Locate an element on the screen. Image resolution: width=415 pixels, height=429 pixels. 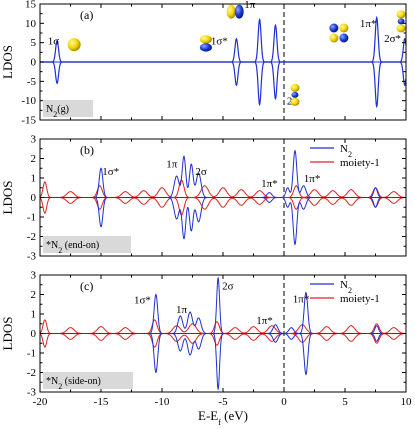
label-box-text: *N2 (side-on) is located at coordinates (73, 383).